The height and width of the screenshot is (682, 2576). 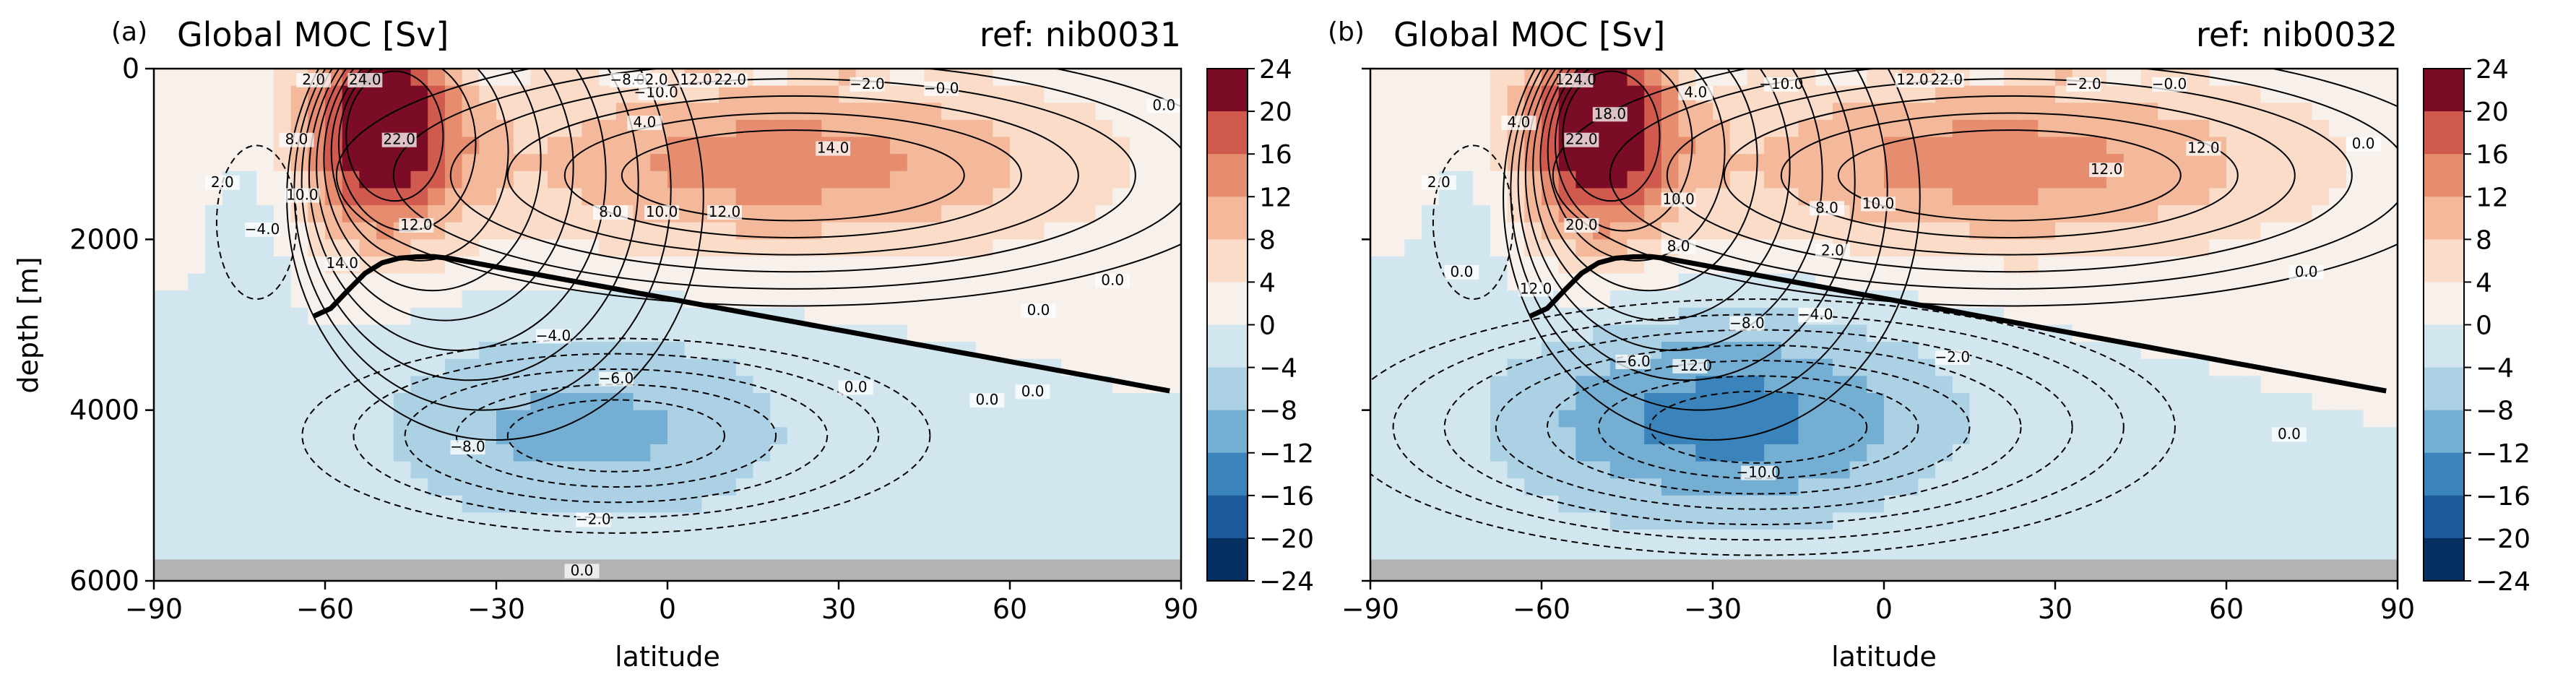 I want to click on colorbar-tick-label: 8, so click(x=2484, y=240).